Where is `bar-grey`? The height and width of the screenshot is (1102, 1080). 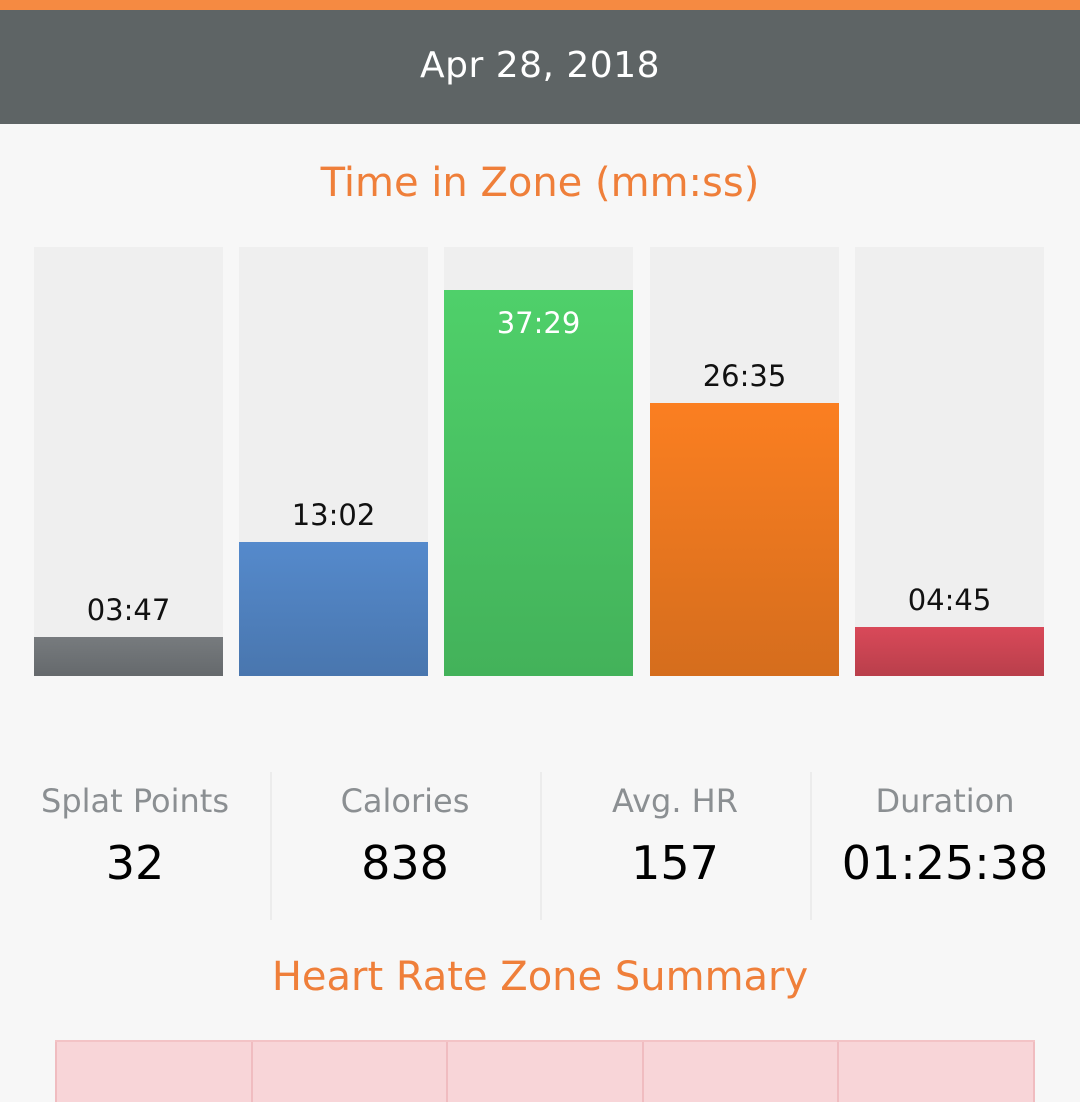
bar-grey is located at coordinates (128, 656).